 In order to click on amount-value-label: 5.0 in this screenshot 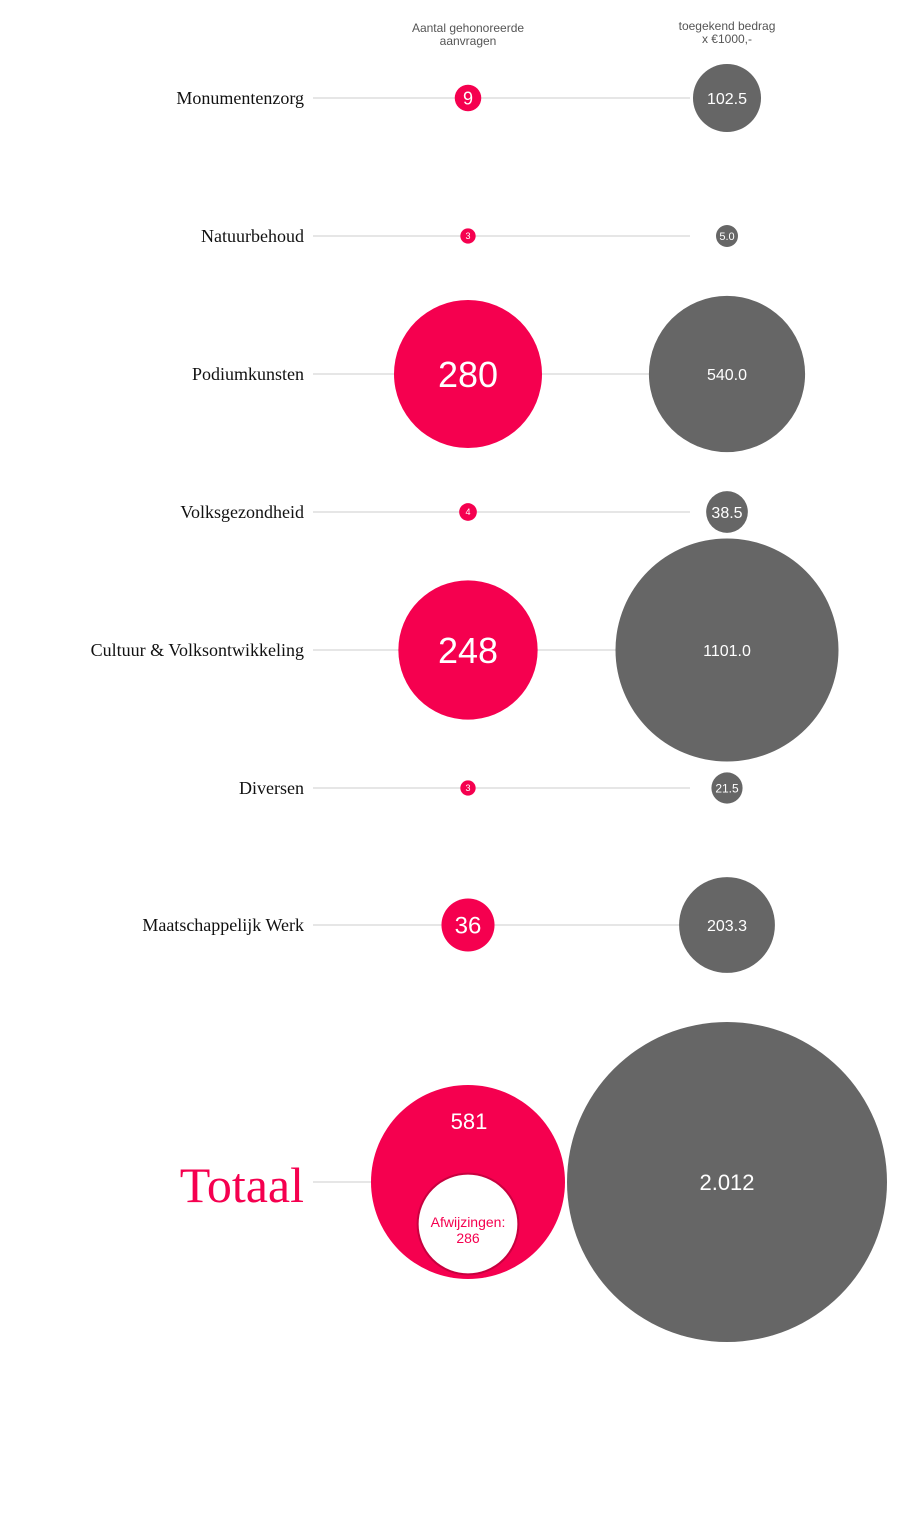, I will do `click(726, 237)`.